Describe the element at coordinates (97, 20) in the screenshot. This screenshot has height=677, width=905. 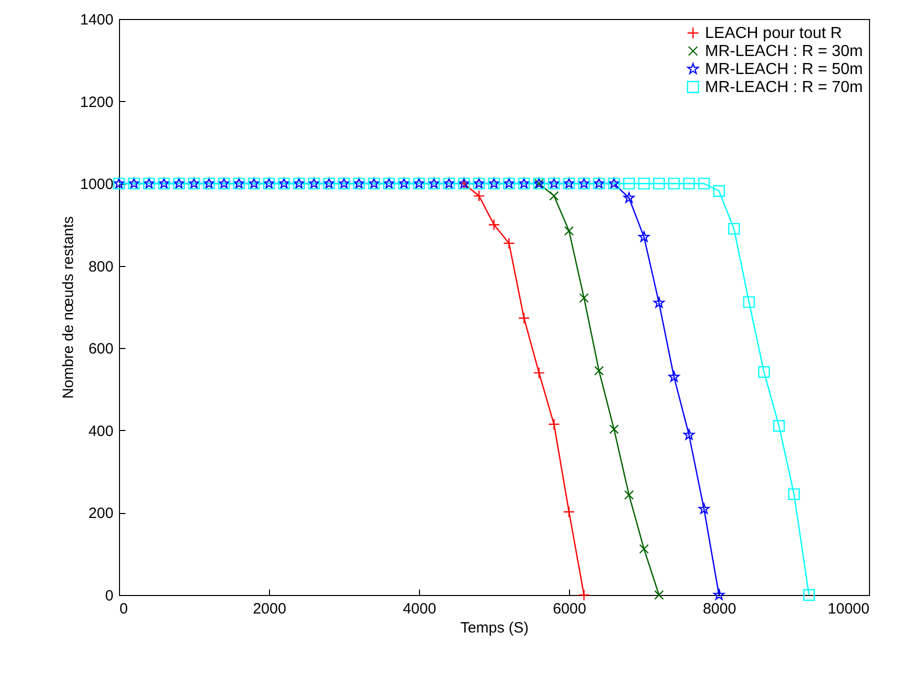
I see `y-tick-label: 1400` at that location.